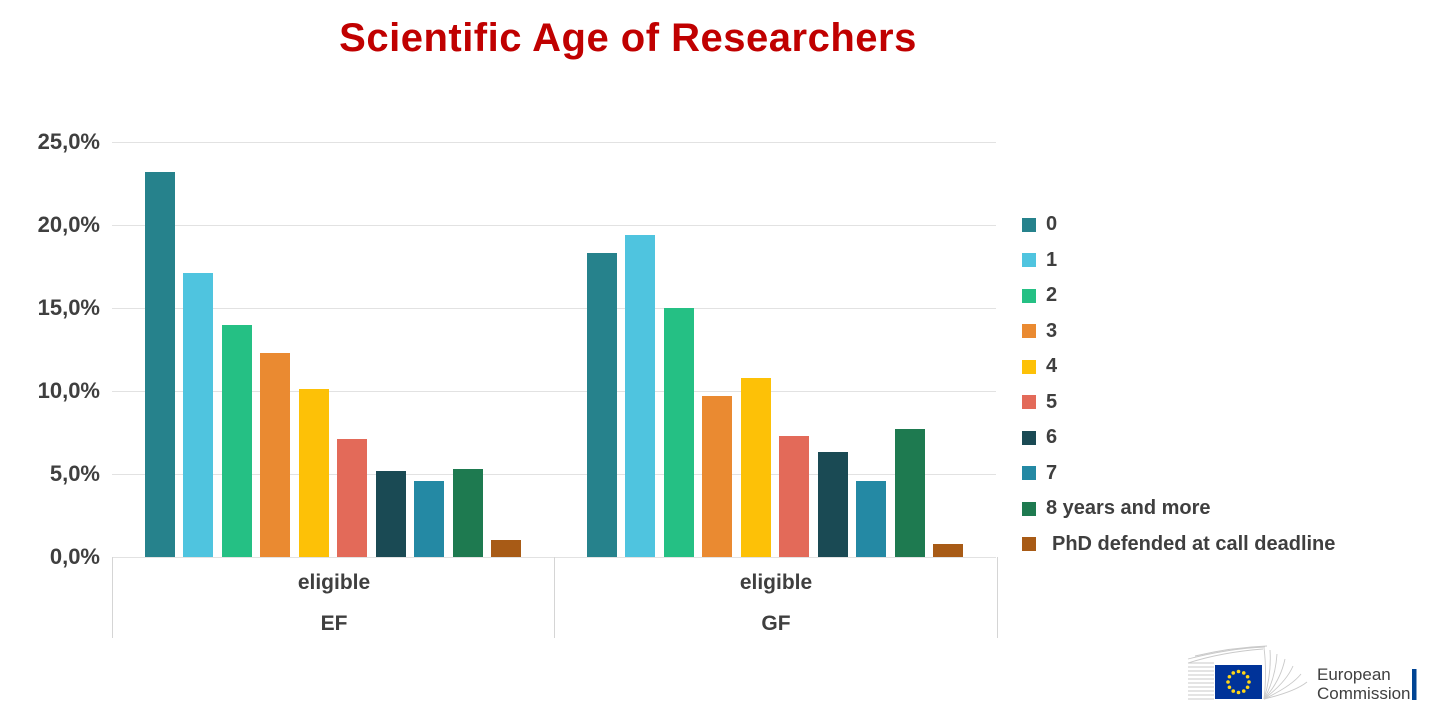 Image resolution: width=1434 pixels, height=726 pixels. I want to click on eu-flag-stars, so click(1238, 682).